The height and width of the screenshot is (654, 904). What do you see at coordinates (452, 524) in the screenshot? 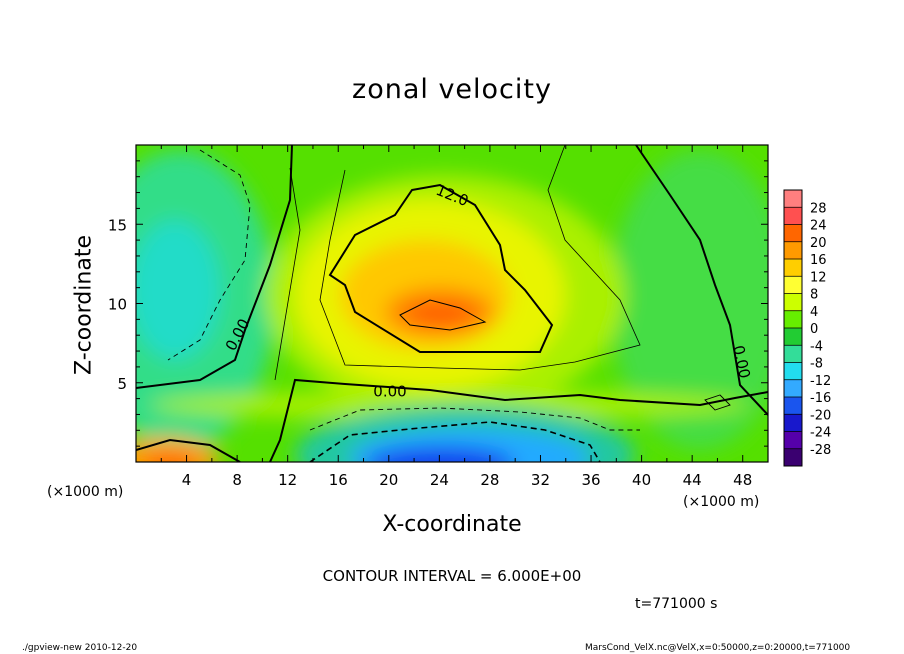
I see `x-axis-label: X-coordinate` at bounding box center [452, 524].